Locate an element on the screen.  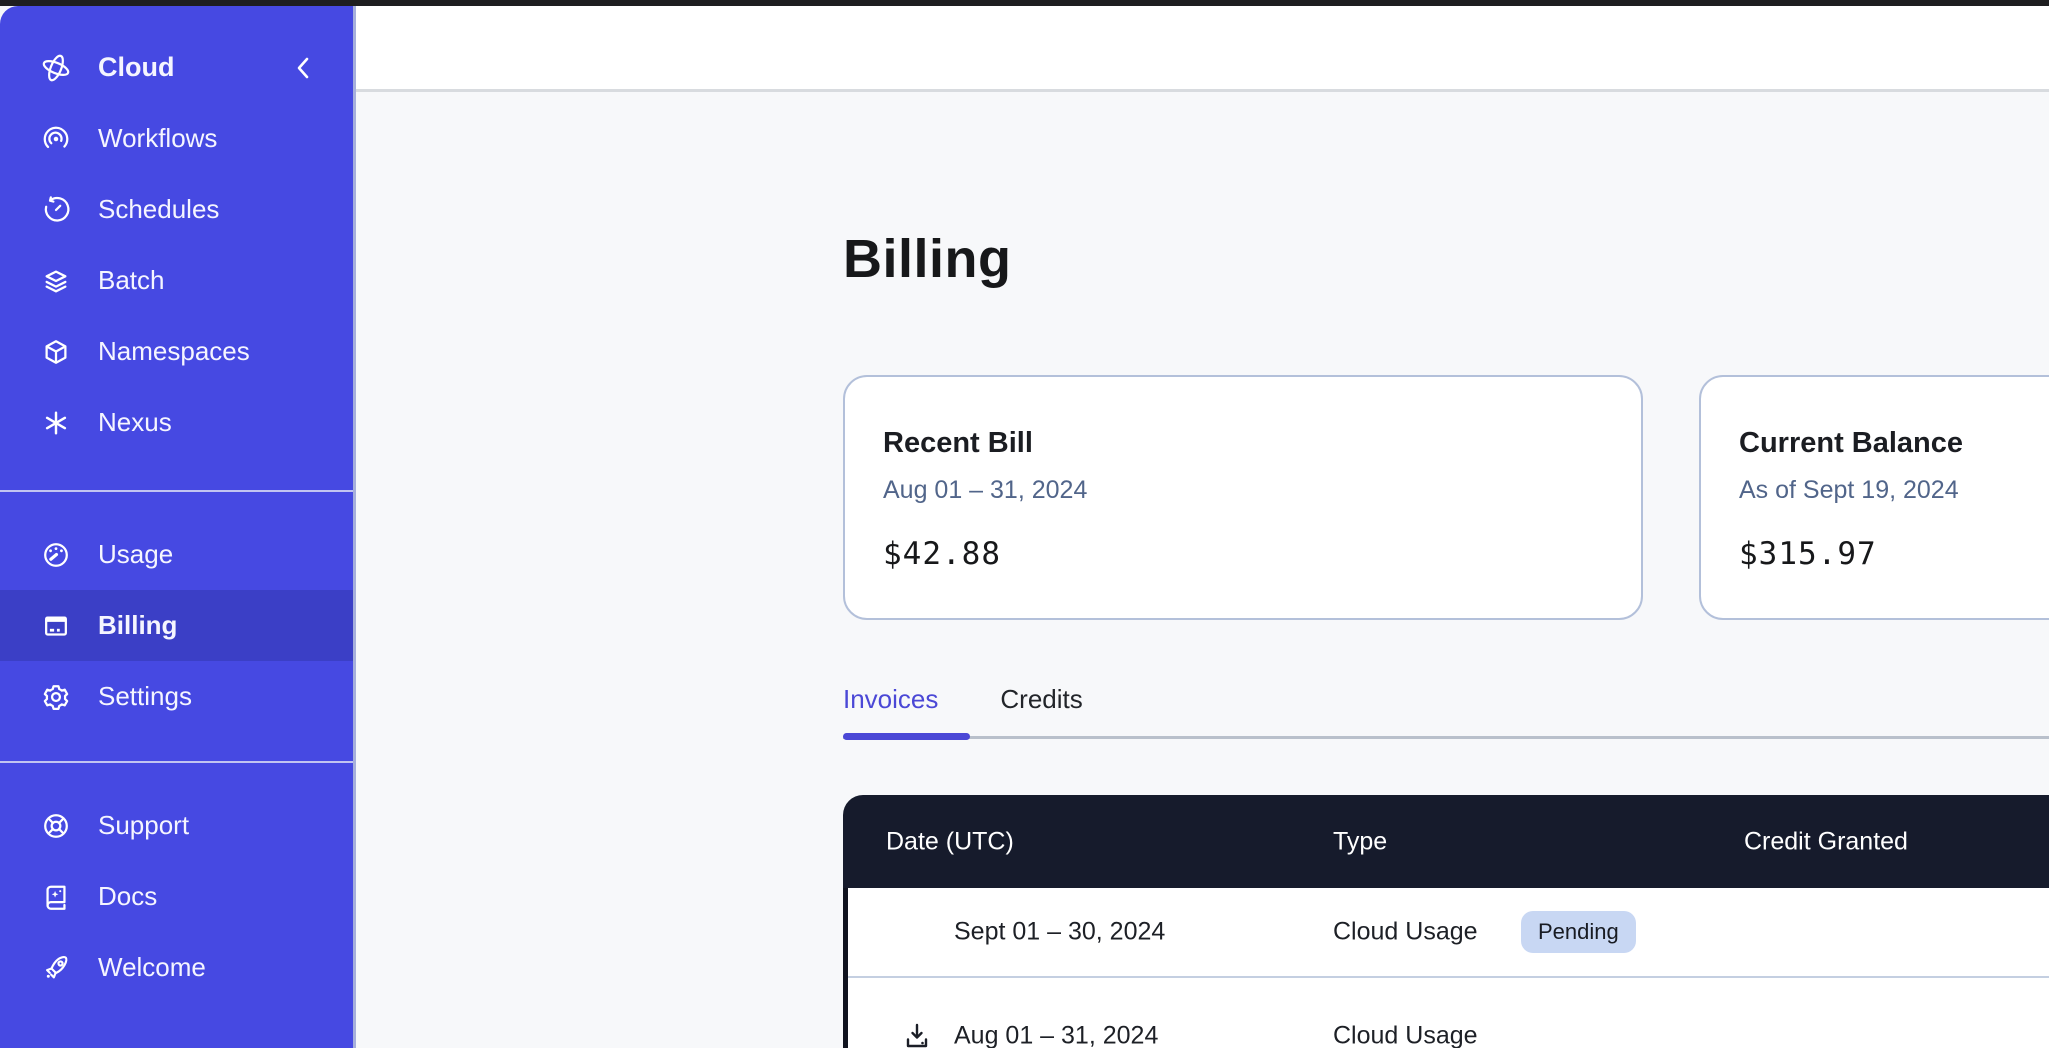
cube-icon is located at coordinates (56, 352).